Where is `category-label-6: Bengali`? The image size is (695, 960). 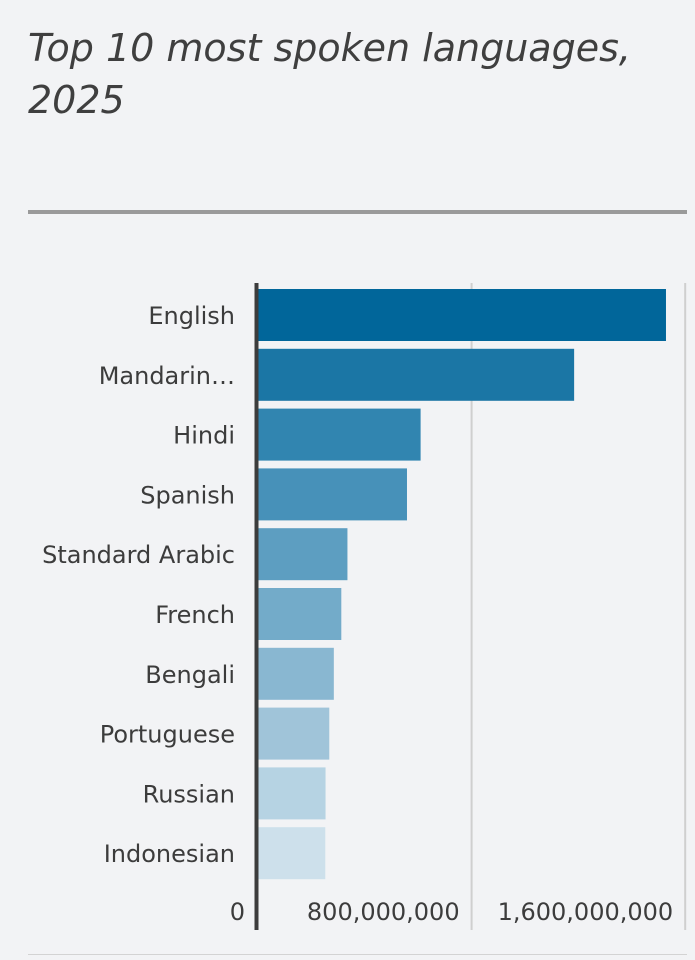 category-label-6: Bengali is located at coordinates (190, 675).